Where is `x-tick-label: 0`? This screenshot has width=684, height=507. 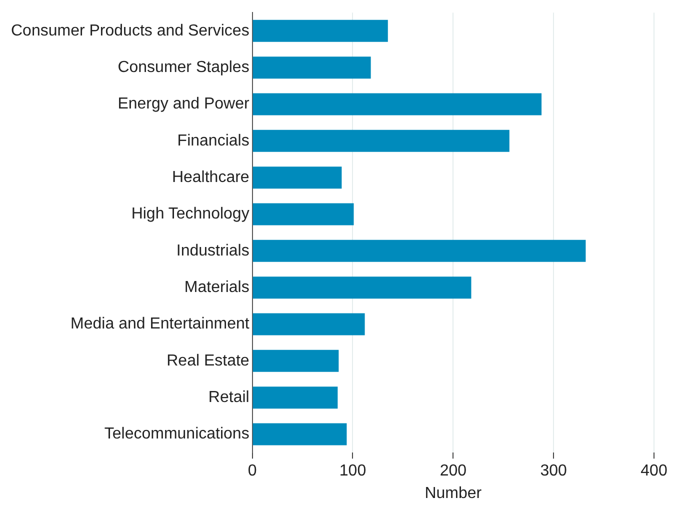
x-tick-label: 0 is located at coordinates (252, 471).